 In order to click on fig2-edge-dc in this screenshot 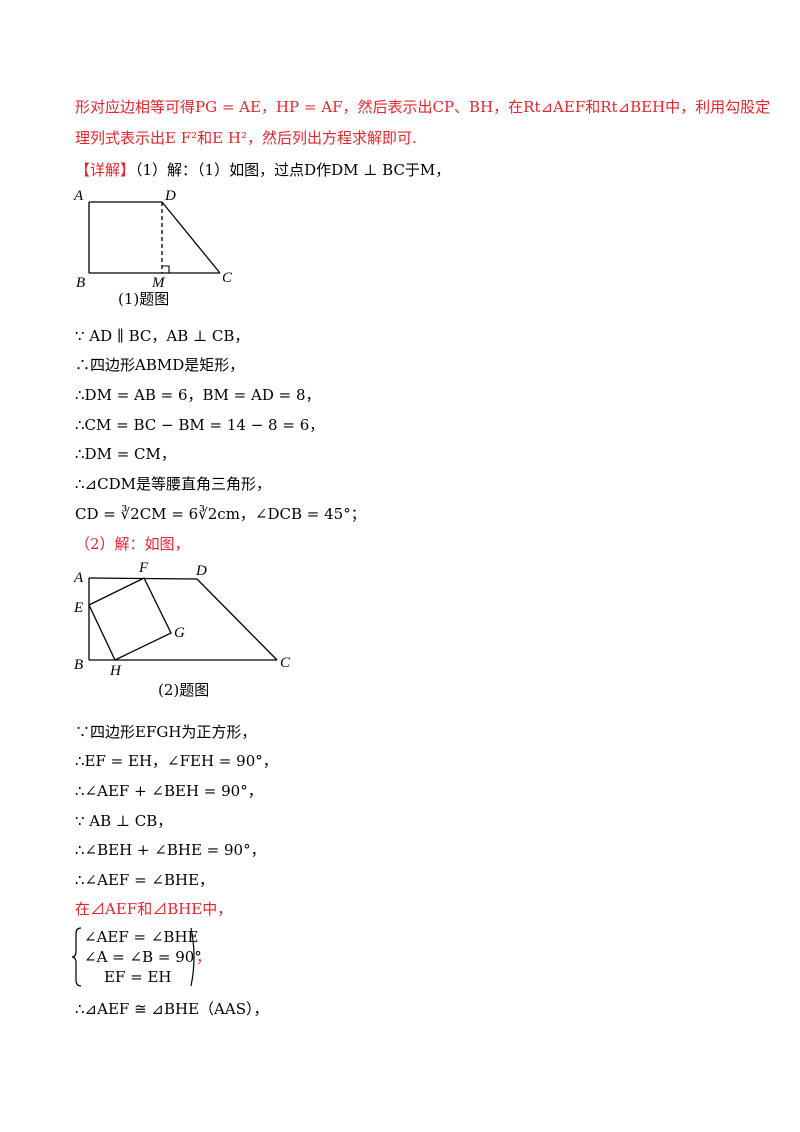, I will do `click(237, 619)`.